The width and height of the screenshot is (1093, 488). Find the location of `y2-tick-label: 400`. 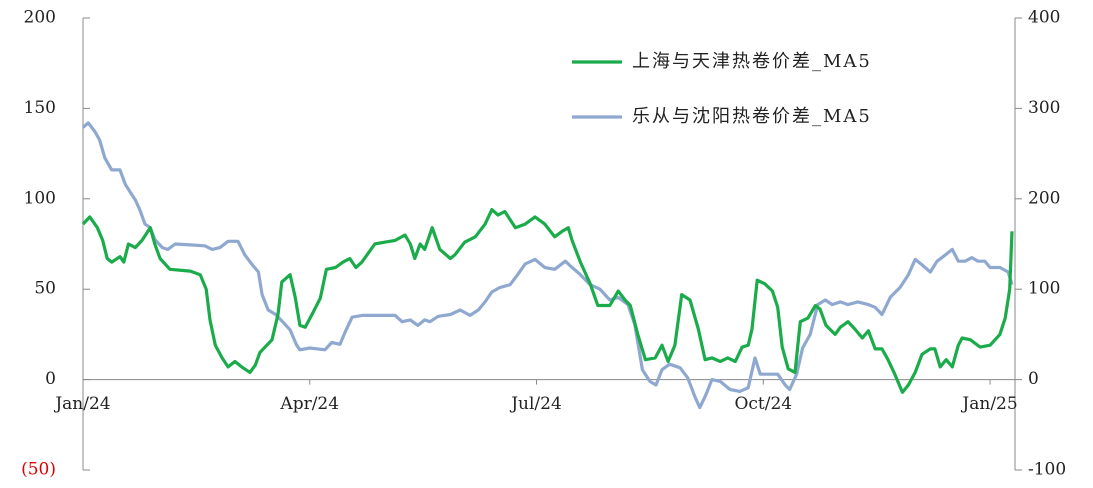

y2-tick-label: 400 is located at coordinates (1044, 18).